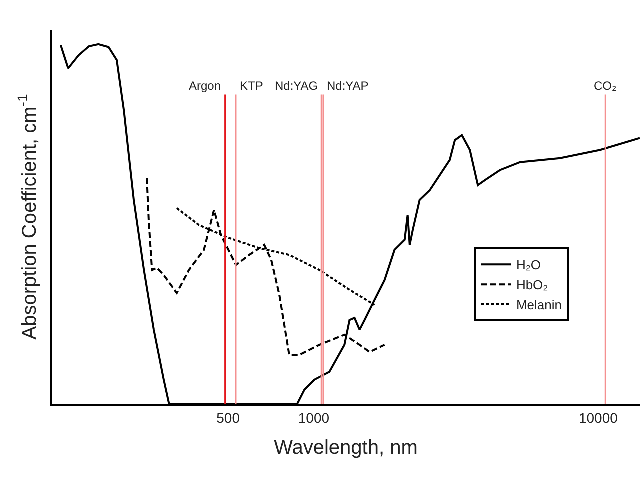 The image size is (644, 479). I want to click on legend-label: H₂O, so click(528, 265).